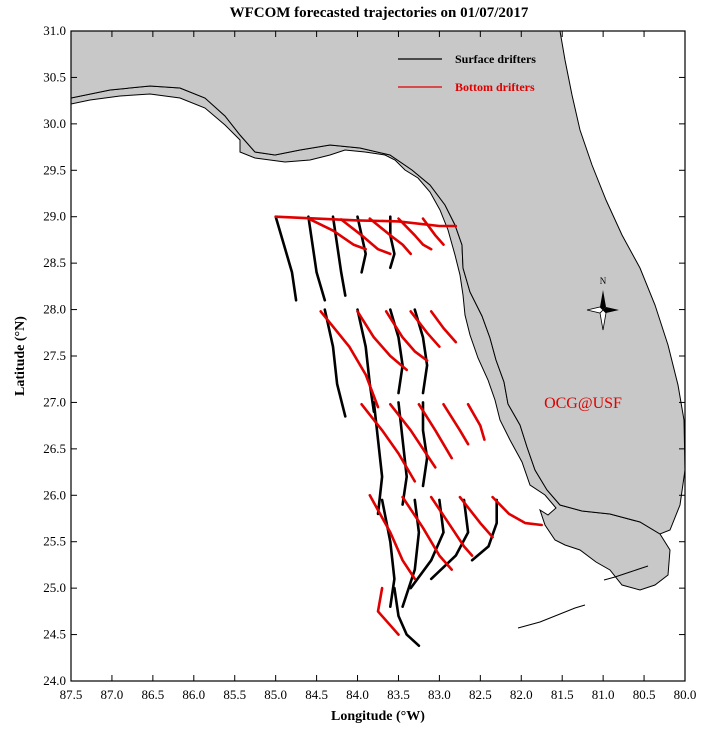  What do you see at coordinates (583, 597) in the screenshot?
I see `florida-keys` at bounding box center [583, 597].